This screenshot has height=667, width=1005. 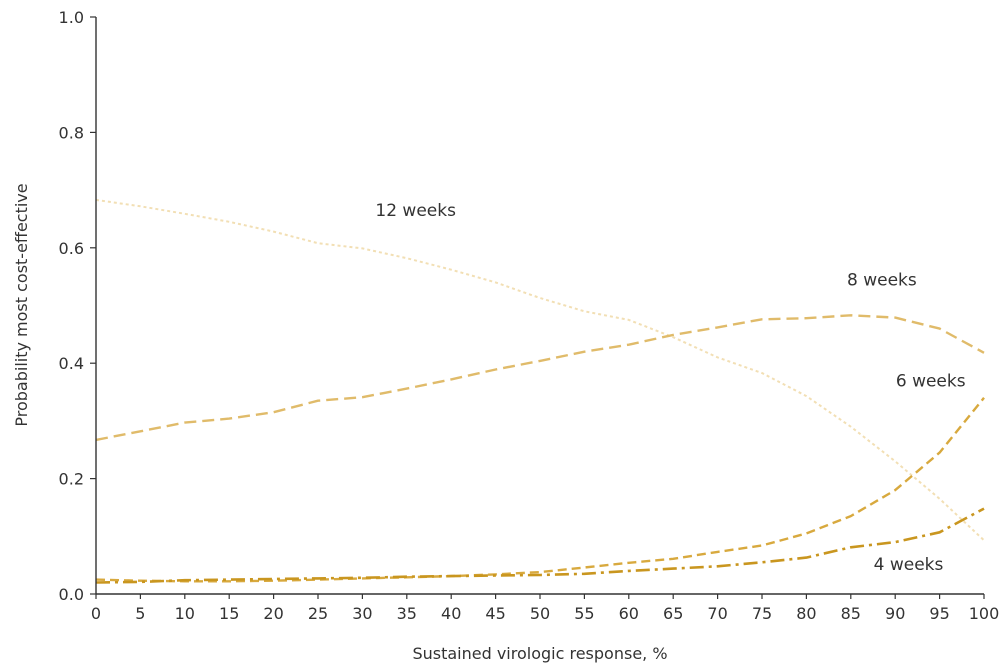 I want to click on x-tick-label: 45, so click(x=495, y=613).